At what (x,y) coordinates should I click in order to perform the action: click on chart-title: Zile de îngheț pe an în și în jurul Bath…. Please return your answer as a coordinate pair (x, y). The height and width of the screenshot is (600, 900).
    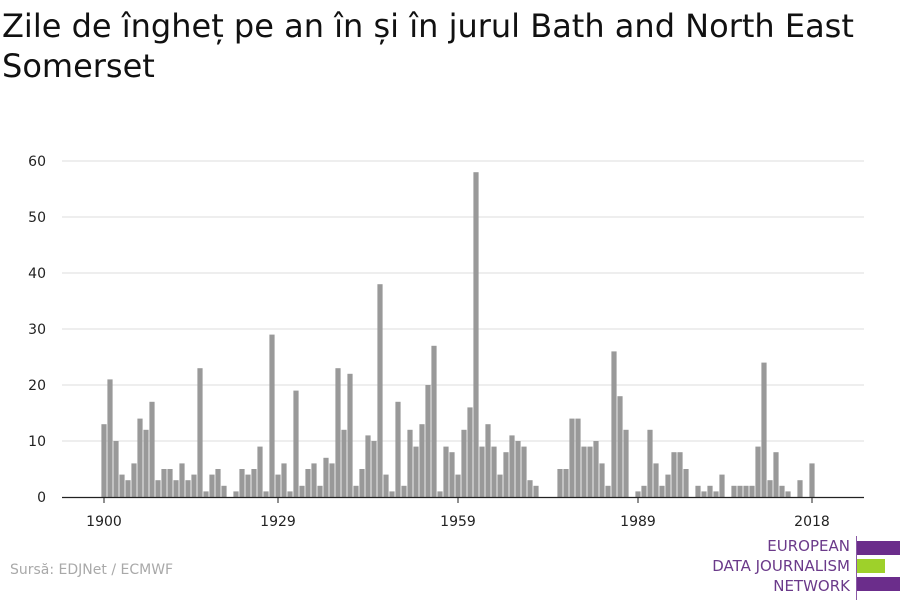
    Looking at the image, I should click on (428, 46).